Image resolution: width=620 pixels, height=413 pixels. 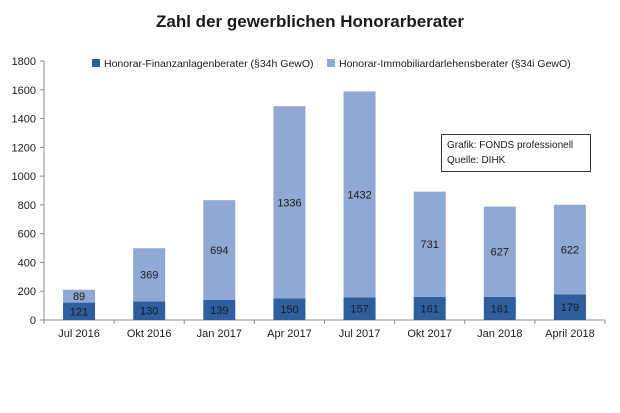 I want to click on y-tick-label: 1400, so click(x=24, y=120).